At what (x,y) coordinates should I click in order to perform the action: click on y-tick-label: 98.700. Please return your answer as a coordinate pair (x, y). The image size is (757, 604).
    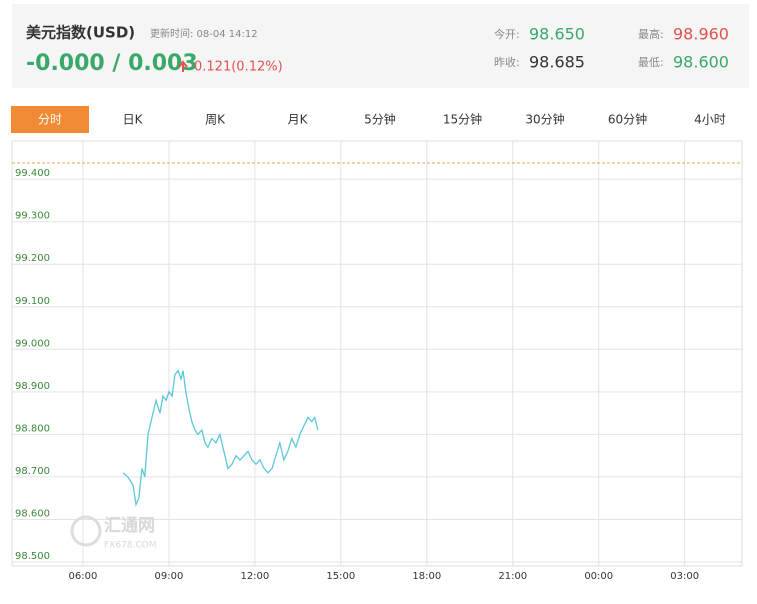
    Looking at the image, I should click on (32, 471).